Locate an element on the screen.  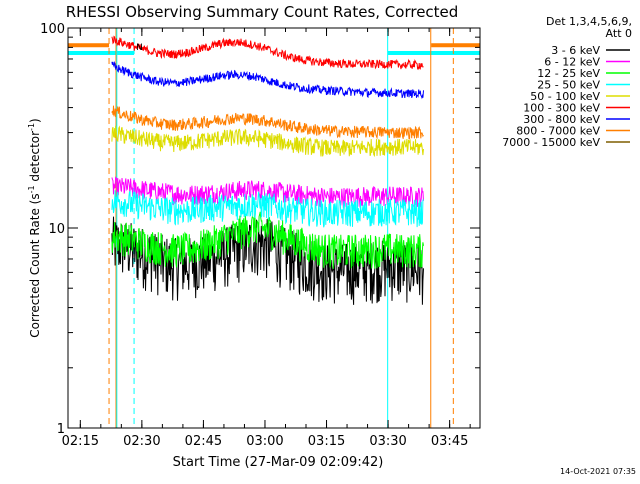
x-axis-label: Start Time (27-Mar-09 02:09:42) is located at coordinates (278, 462).